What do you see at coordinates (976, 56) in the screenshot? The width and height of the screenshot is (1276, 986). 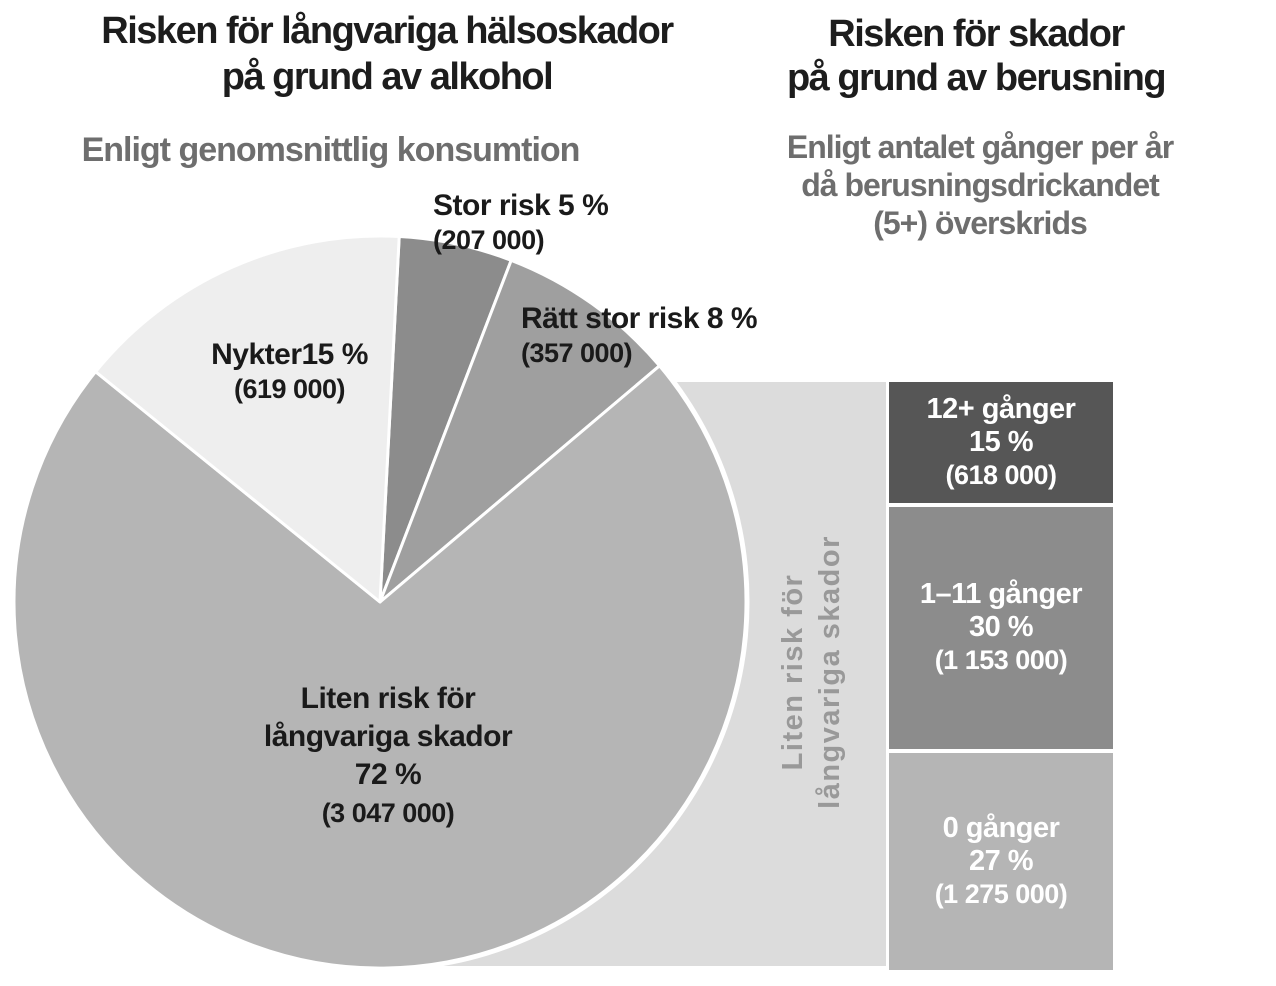 I see `right-chart-title: Risken för skador på grund av berusning` at bounding box center [976, 56].